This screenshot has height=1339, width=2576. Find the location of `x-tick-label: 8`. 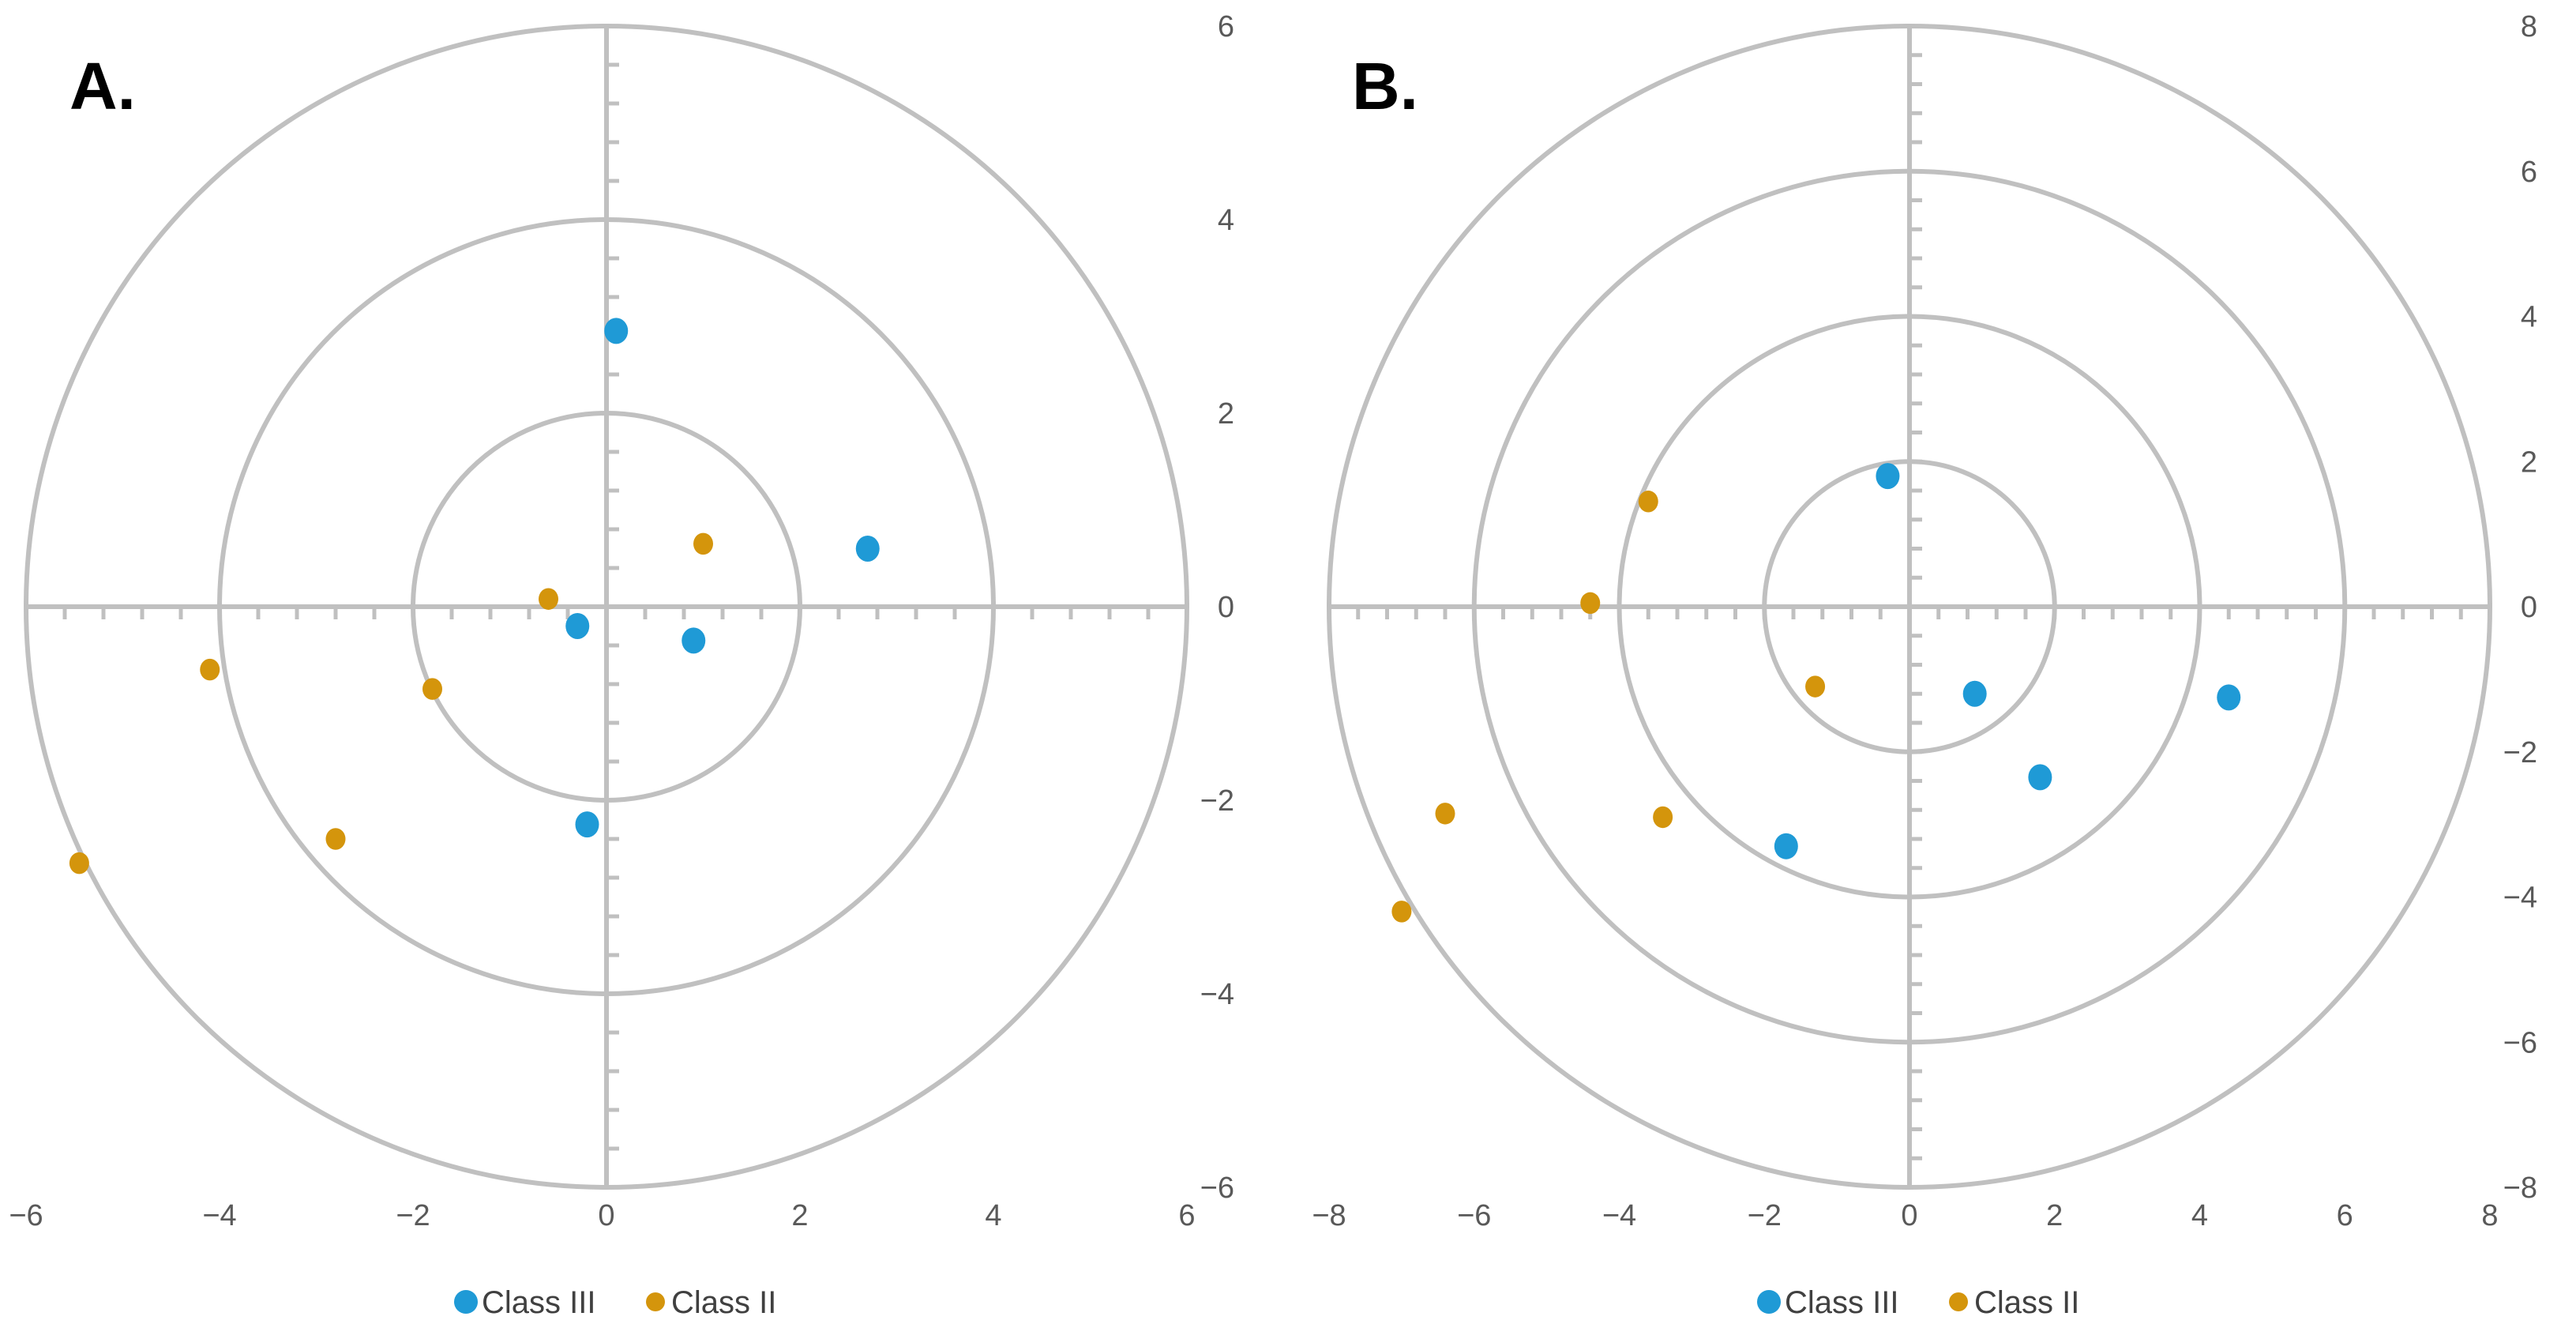

x-tick-label: 8 is located at coordinates (2489, 1215).